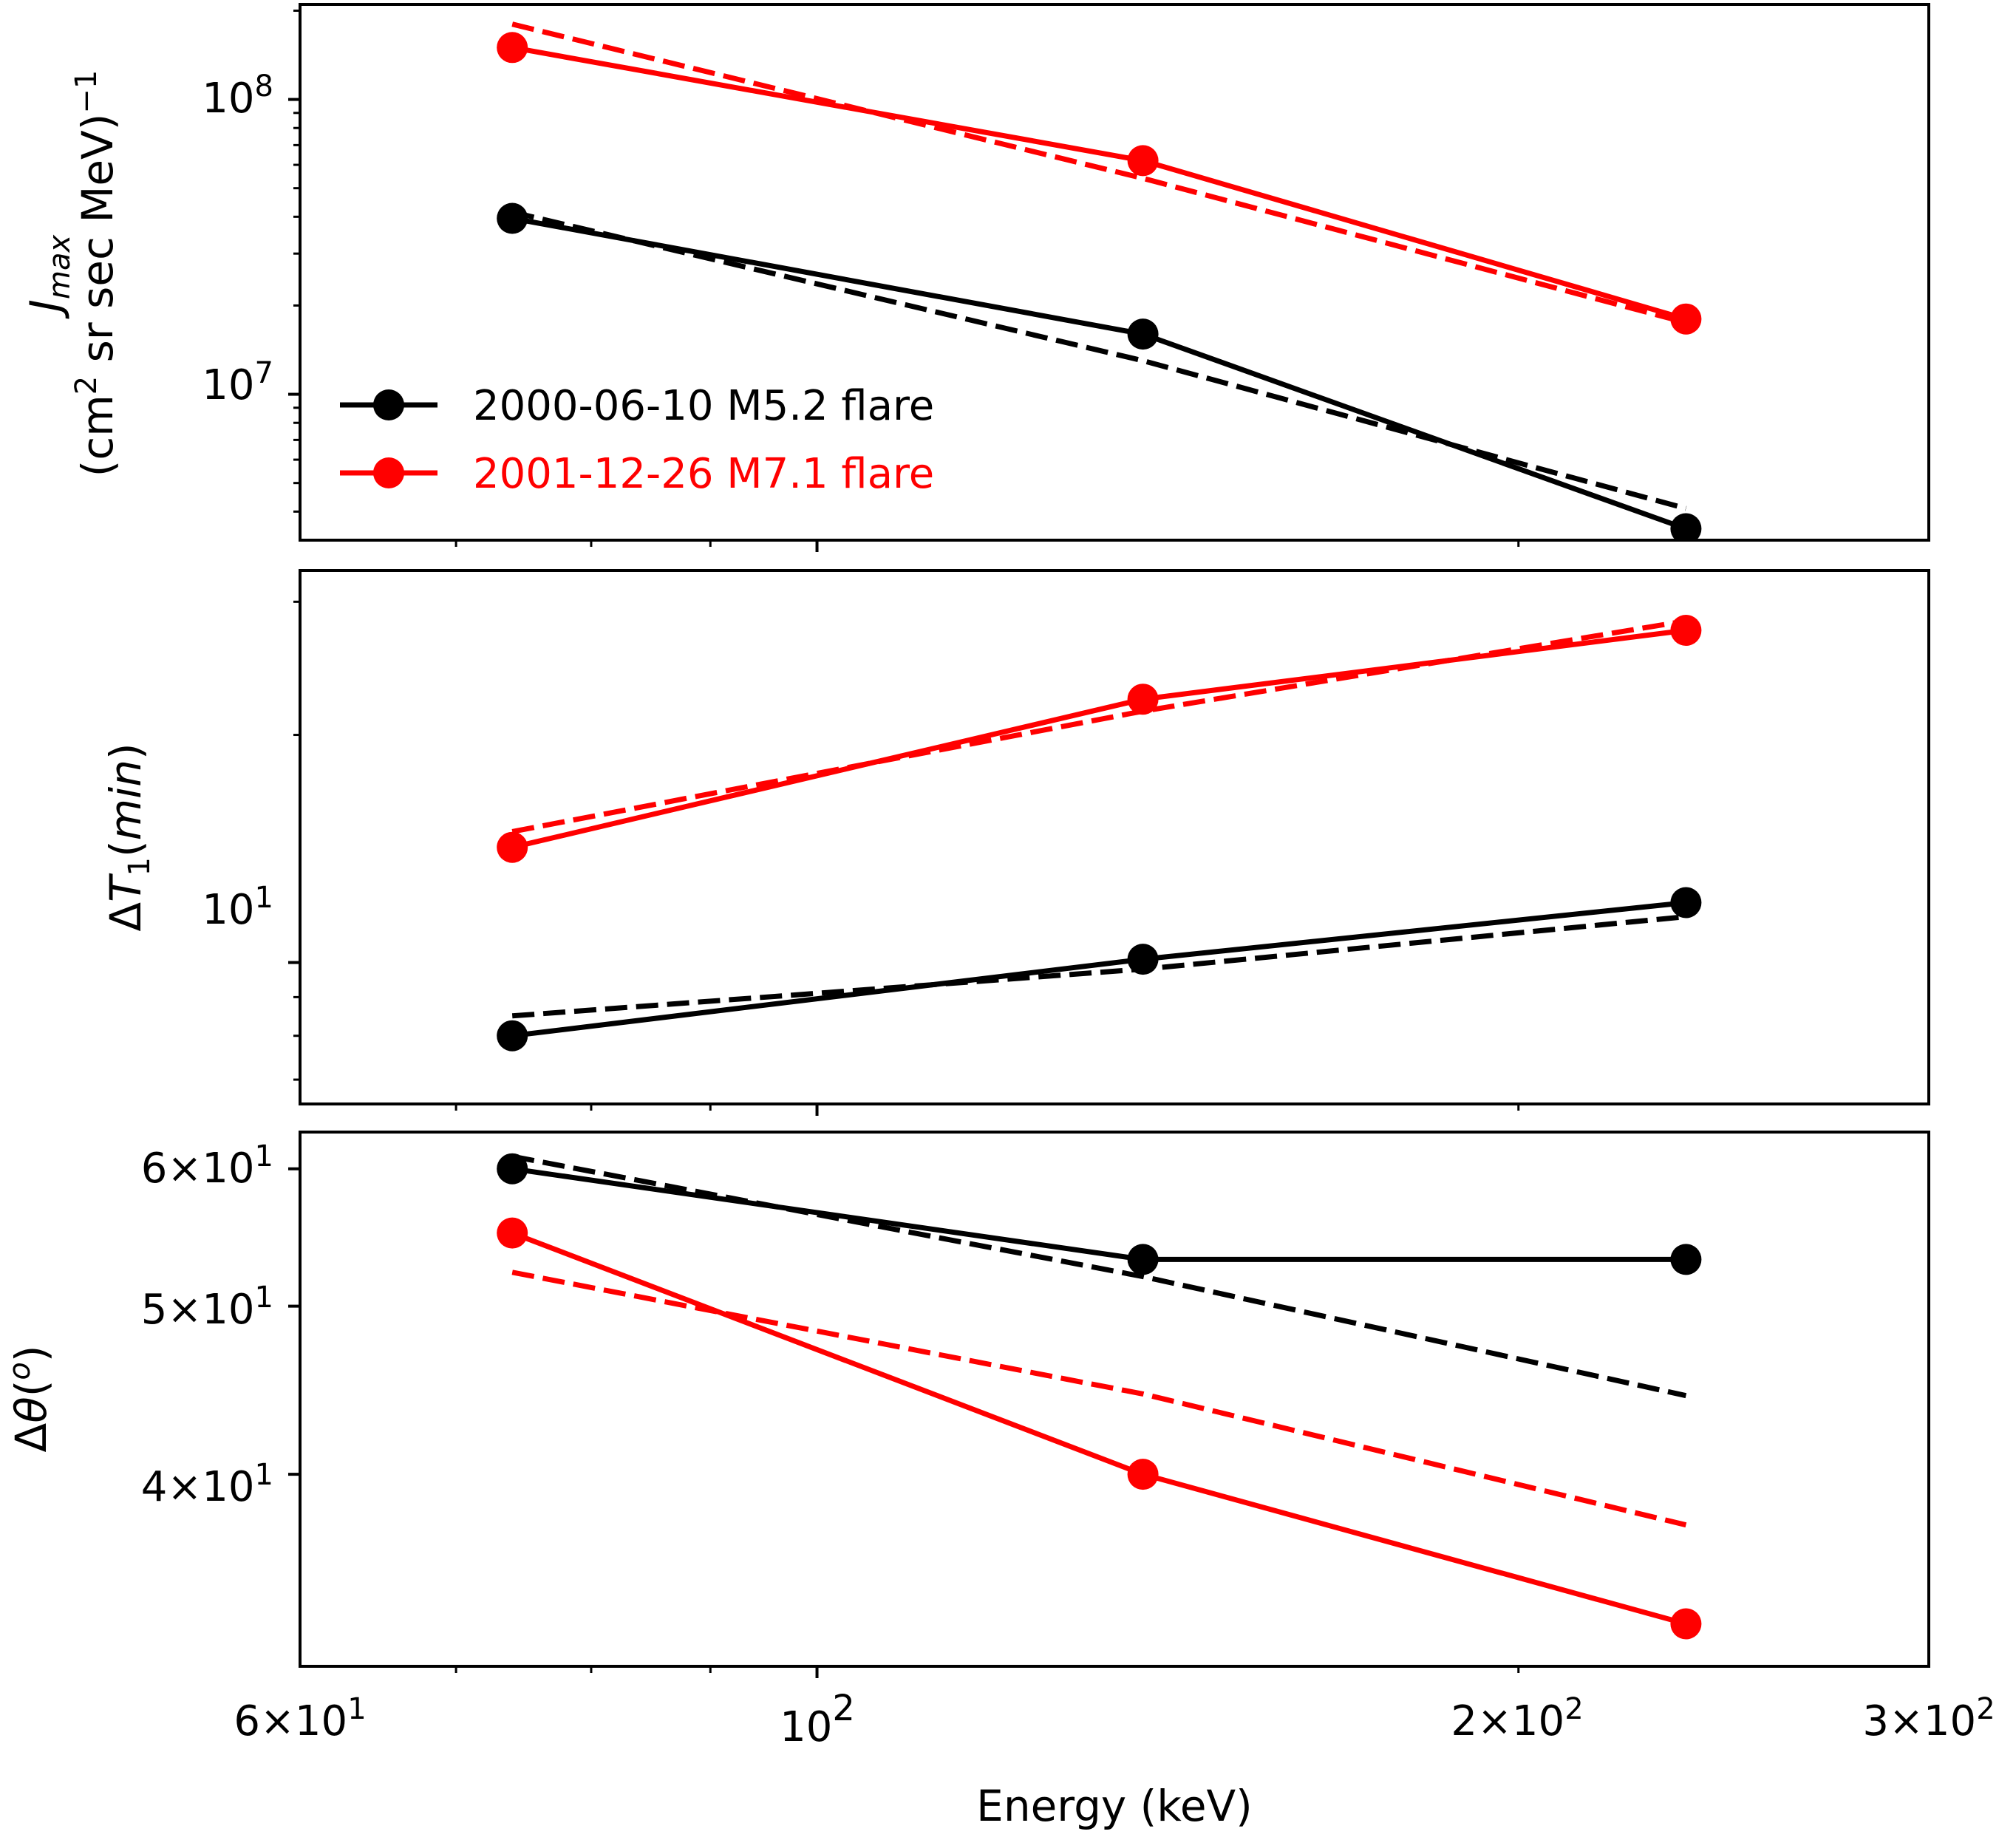  What do you see at coordinates (389, 473) in the screenshot?
I see `legend-marker-event2` at bounding box center [389, 473].